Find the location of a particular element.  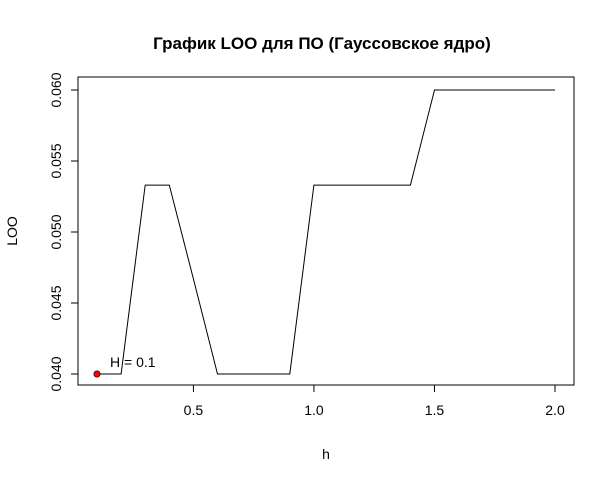

y-tick-label: 0.060 is located at coordinates (56, 89).